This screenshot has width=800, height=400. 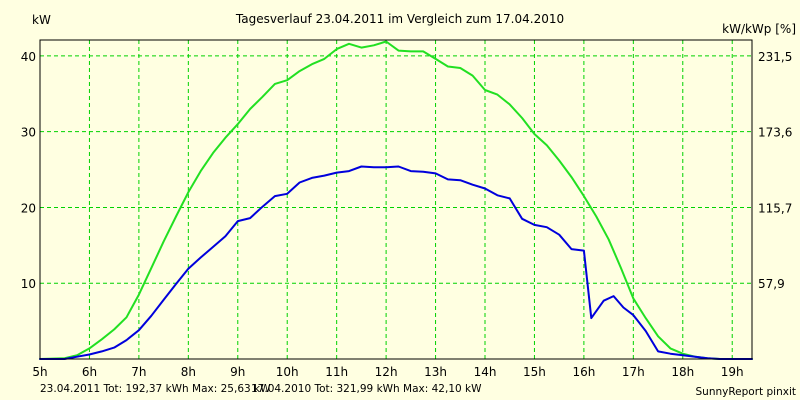 What do you see at coordinates (366, 389) in the screenshot?
I see `footer-series-2010: 17.04.2010 Tot: 321,99 kWh Max: 42,10 kW` at bounding box center [366, 389].